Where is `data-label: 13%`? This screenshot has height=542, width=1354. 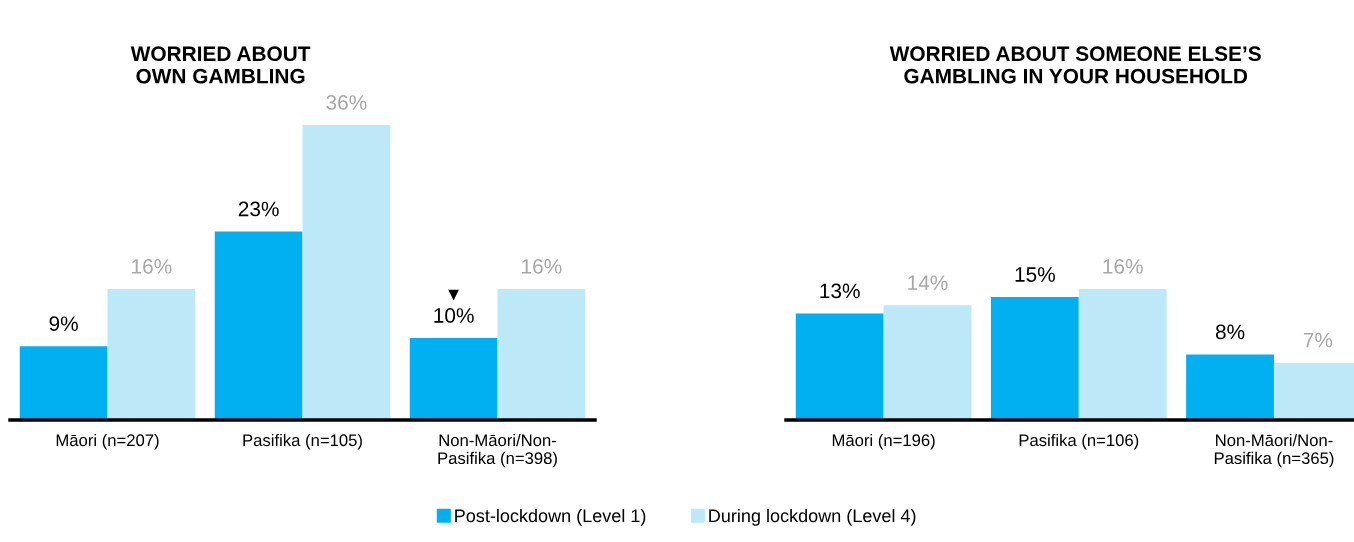 data-label: 13% is located at coordinates (840, 291).